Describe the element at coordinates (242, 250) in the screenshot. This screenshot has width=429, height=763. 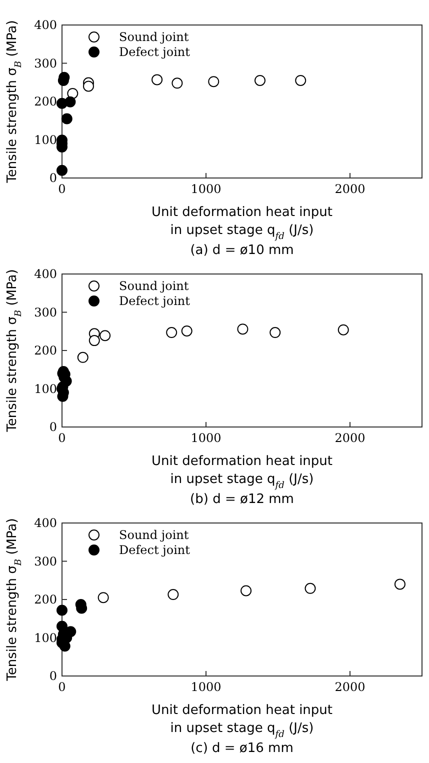
I see `text: (a) d = ø10 mm` at that location.